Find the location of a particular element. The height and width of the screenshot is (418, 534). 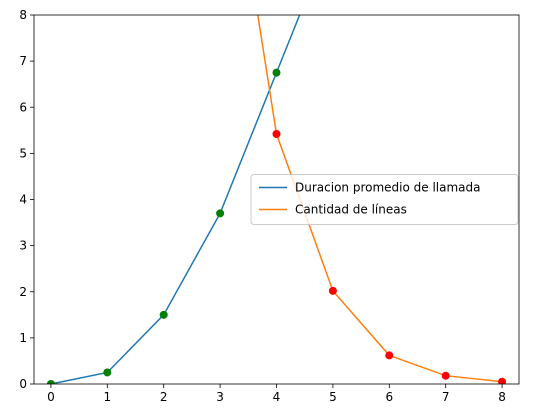

y-tick-label: 2 is located at coordinates (23, 292).